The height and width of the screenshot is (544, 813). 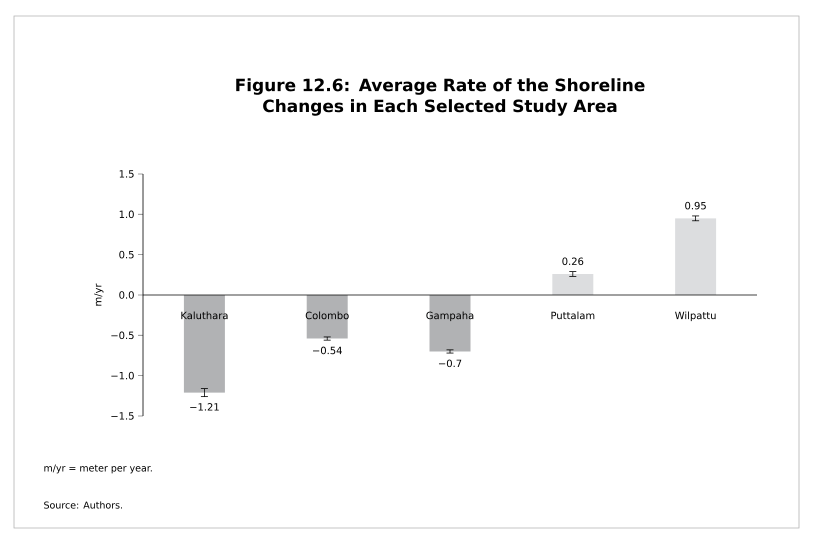 I want to click on source-note: Source: Authors., so click(x=83, y=505).